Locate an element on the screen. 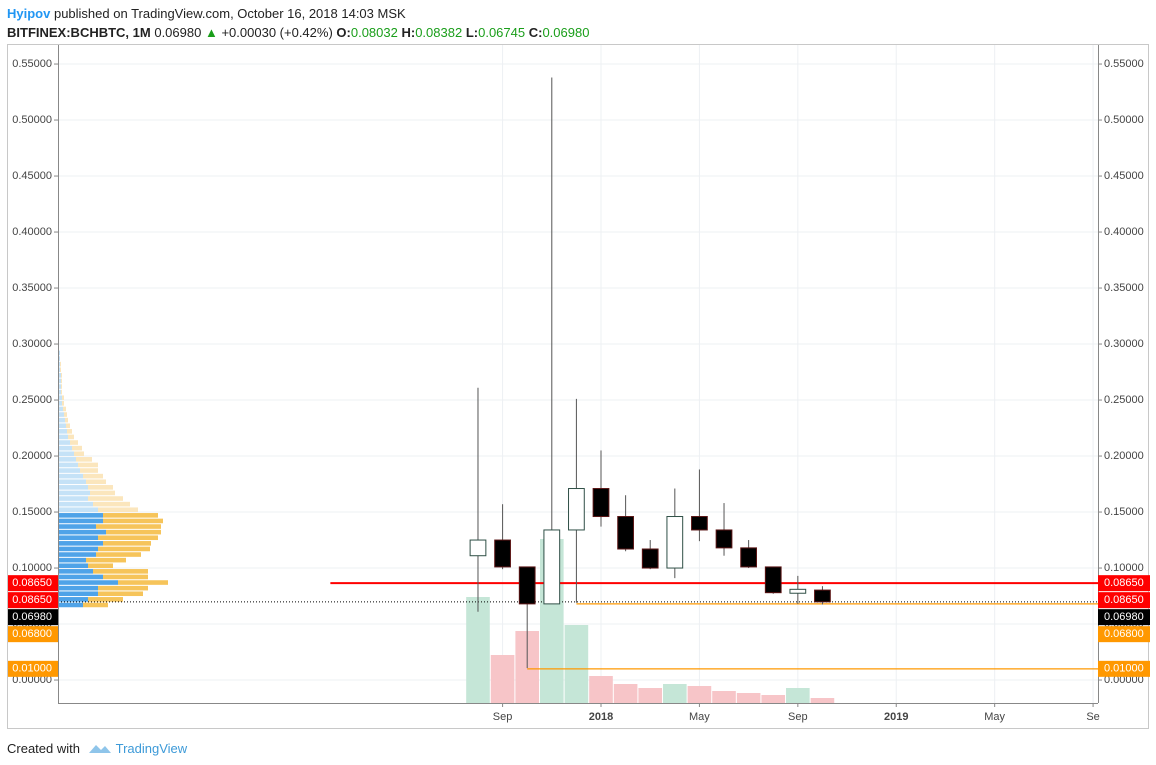  brand: TradingView is located at coordinates (151, 748).